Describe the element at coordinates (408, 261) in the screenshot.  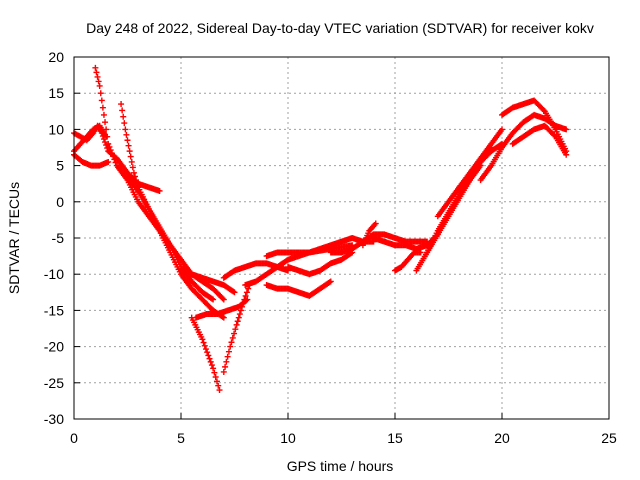
I see `series-track-r` at that location.